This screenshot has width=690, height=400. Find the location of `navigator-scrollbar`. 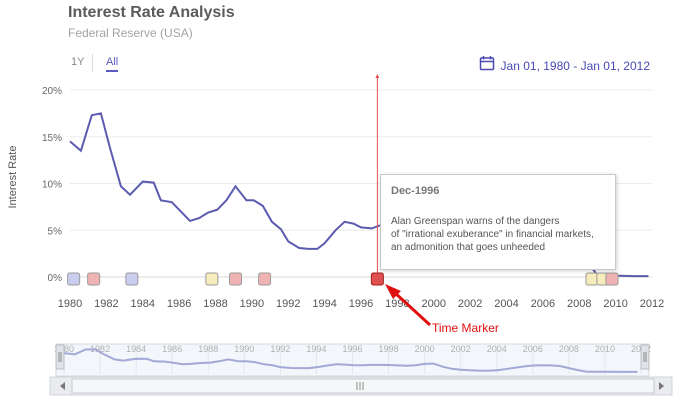

navigator-scrollbar is located at coordinates (361, 386).